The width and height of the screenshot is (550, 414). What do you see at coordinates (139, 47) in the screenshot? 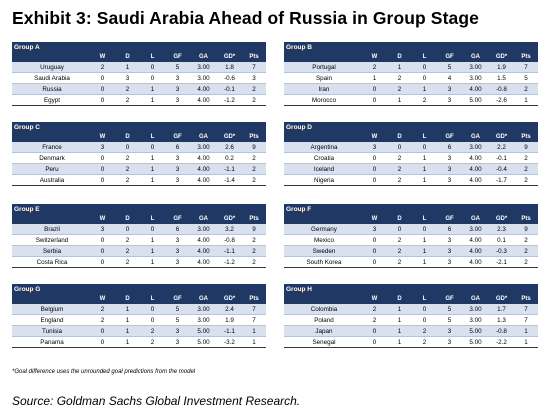
I see `group-name: Group A` at bounding box center [139, 47].